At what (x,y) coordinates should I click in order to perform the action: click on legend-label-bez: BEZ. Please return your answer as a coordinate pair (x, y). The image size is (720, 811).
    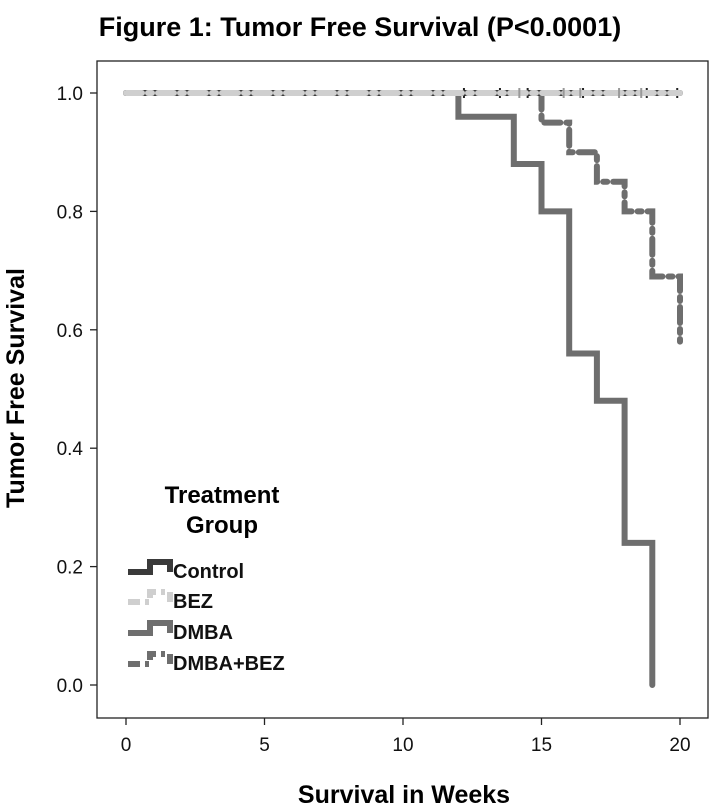
    Looking at the image, I should click on (193, 602).